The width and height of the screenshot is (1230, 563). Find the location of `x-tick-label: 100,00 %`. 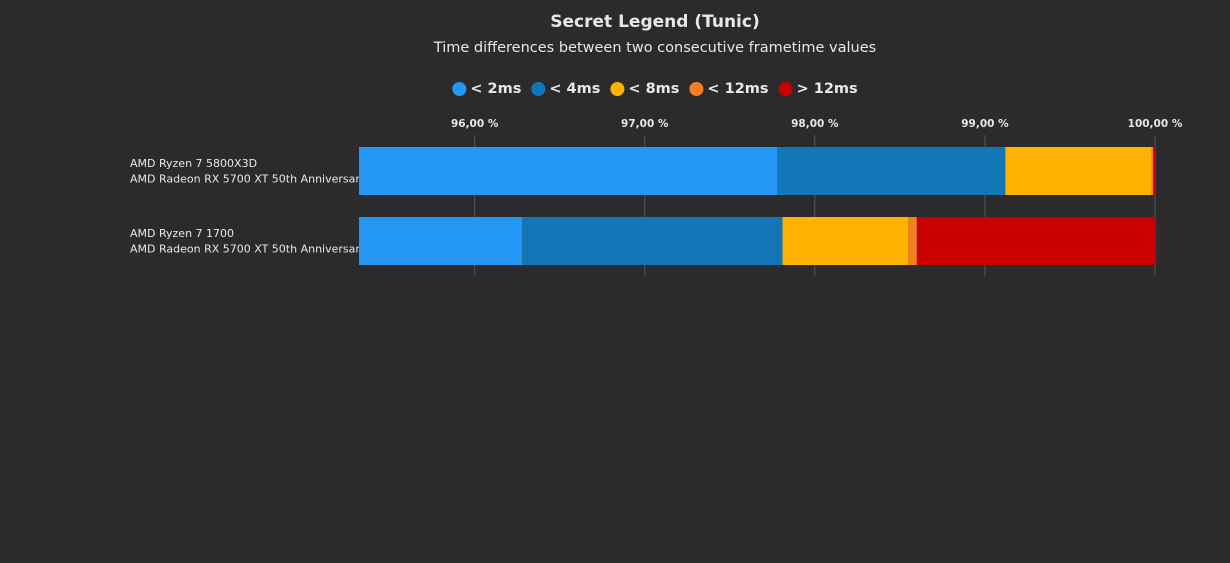

x-tick-label: 100,00 % is located at coordinates (1155, 124).